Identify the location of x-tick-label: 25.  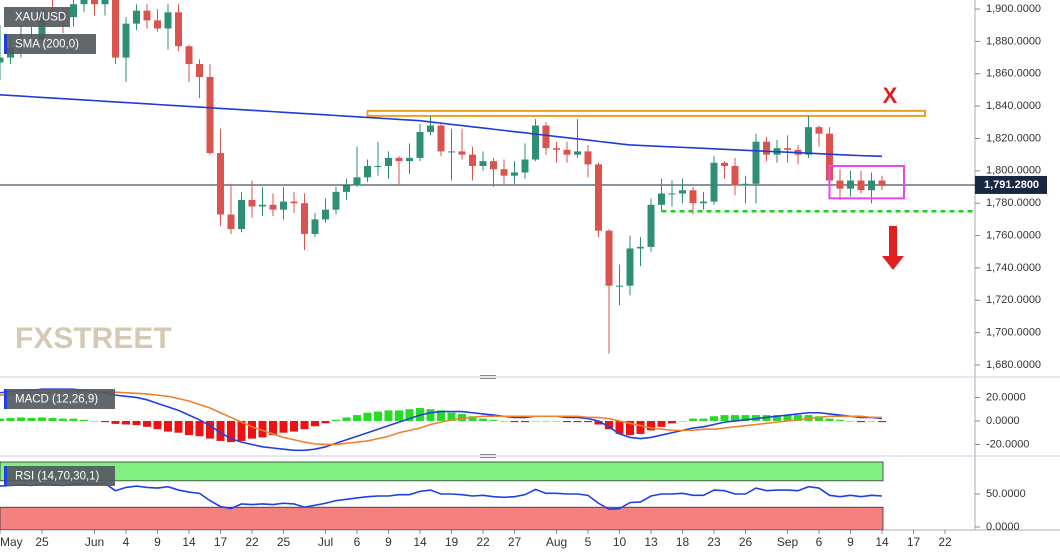
(284, 542).